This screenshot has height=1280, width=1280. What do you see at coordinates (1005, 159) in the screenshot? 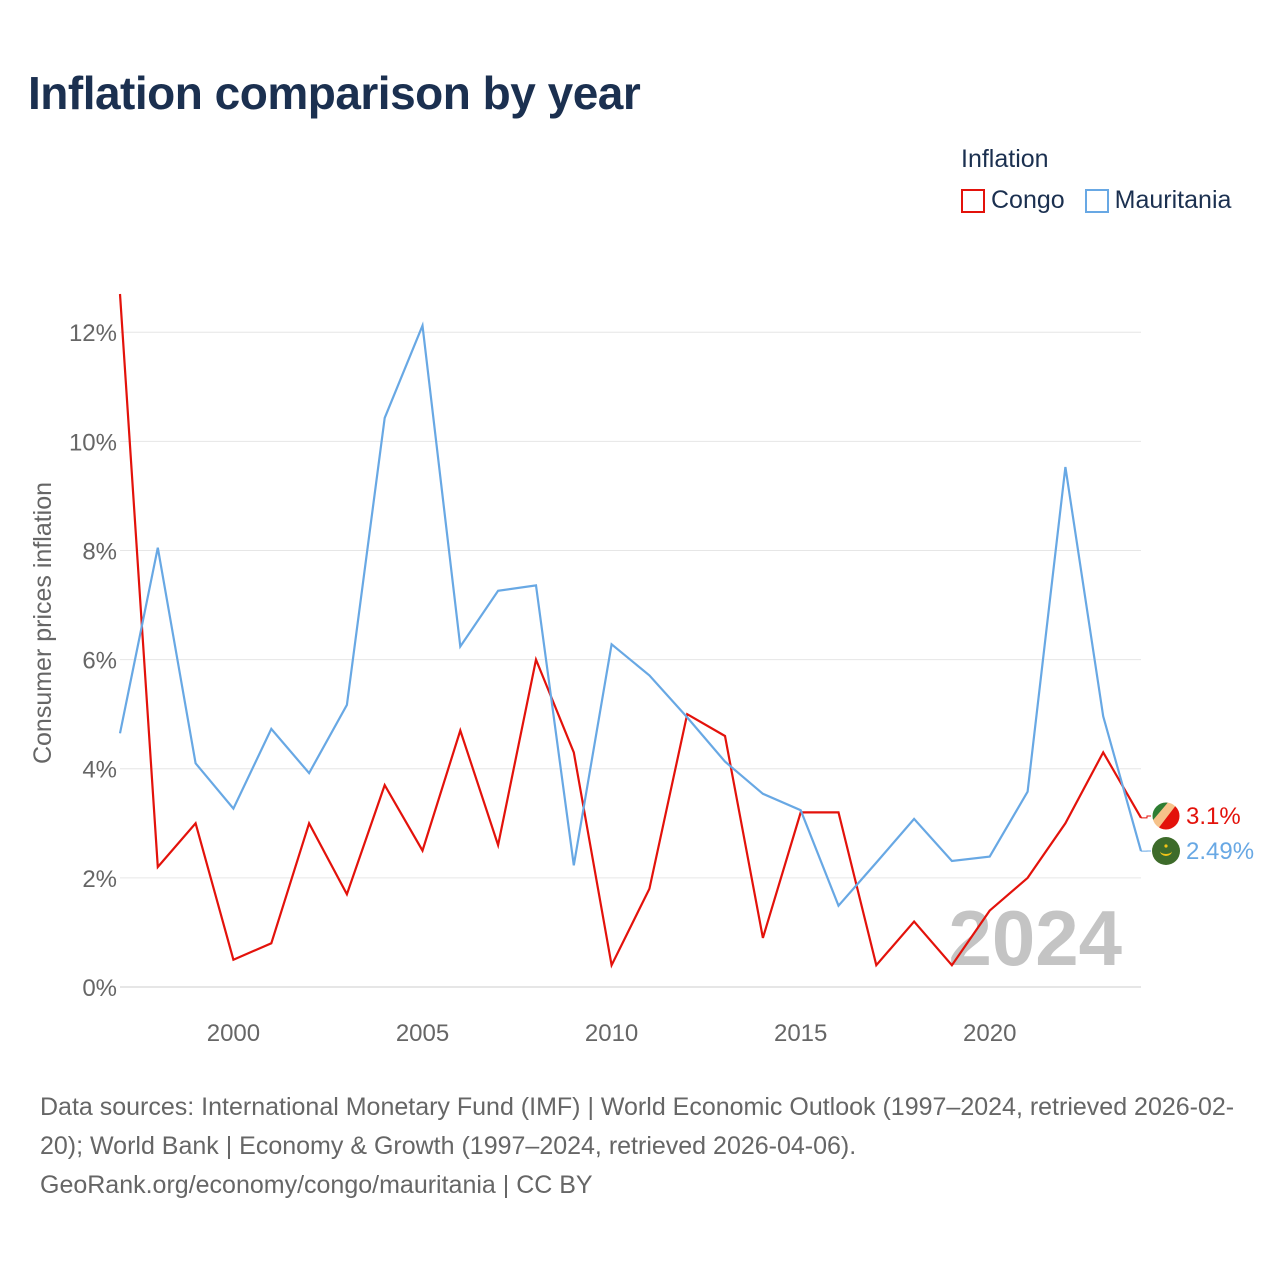
I see `legend-title: Inflation` at bounding box center [1005, 159].